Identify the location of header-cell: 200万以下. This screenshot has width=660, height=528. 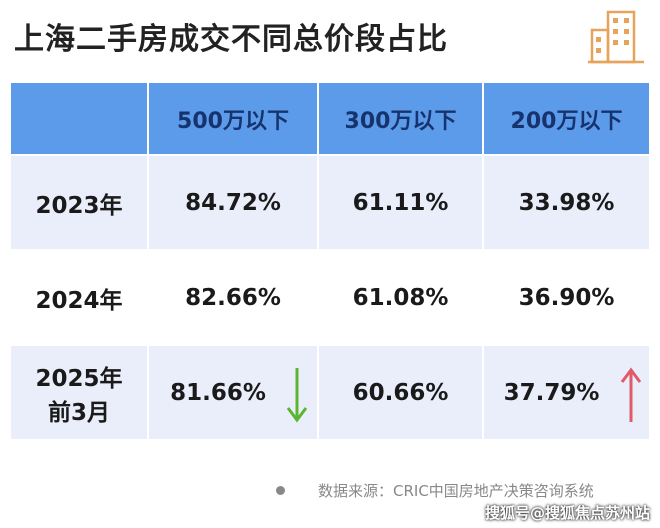
(566, 118).